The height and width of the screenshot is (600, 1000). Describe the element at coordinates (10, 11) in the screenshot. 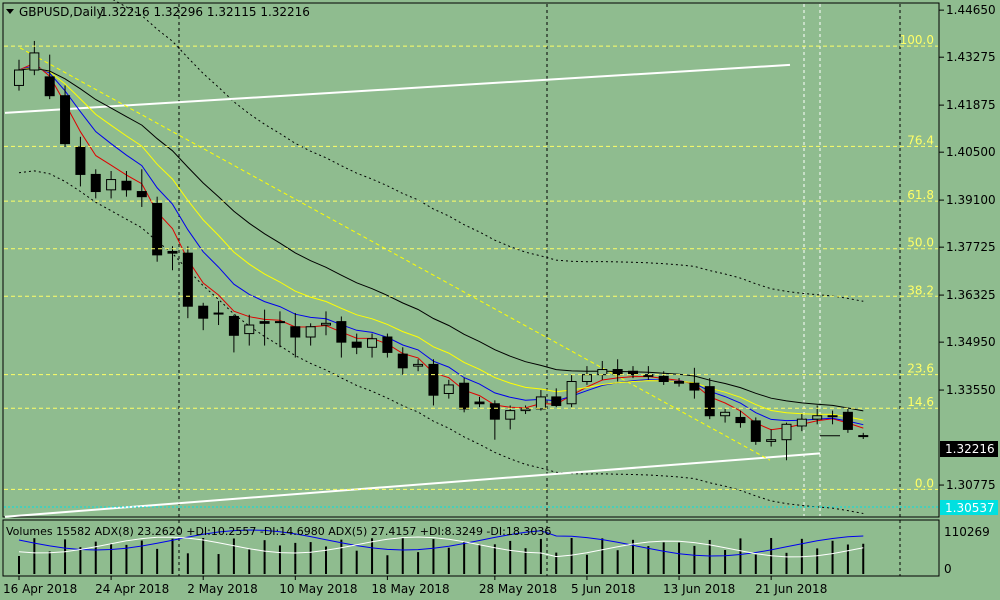

I see `dropdown-arrow-icon` at that location.